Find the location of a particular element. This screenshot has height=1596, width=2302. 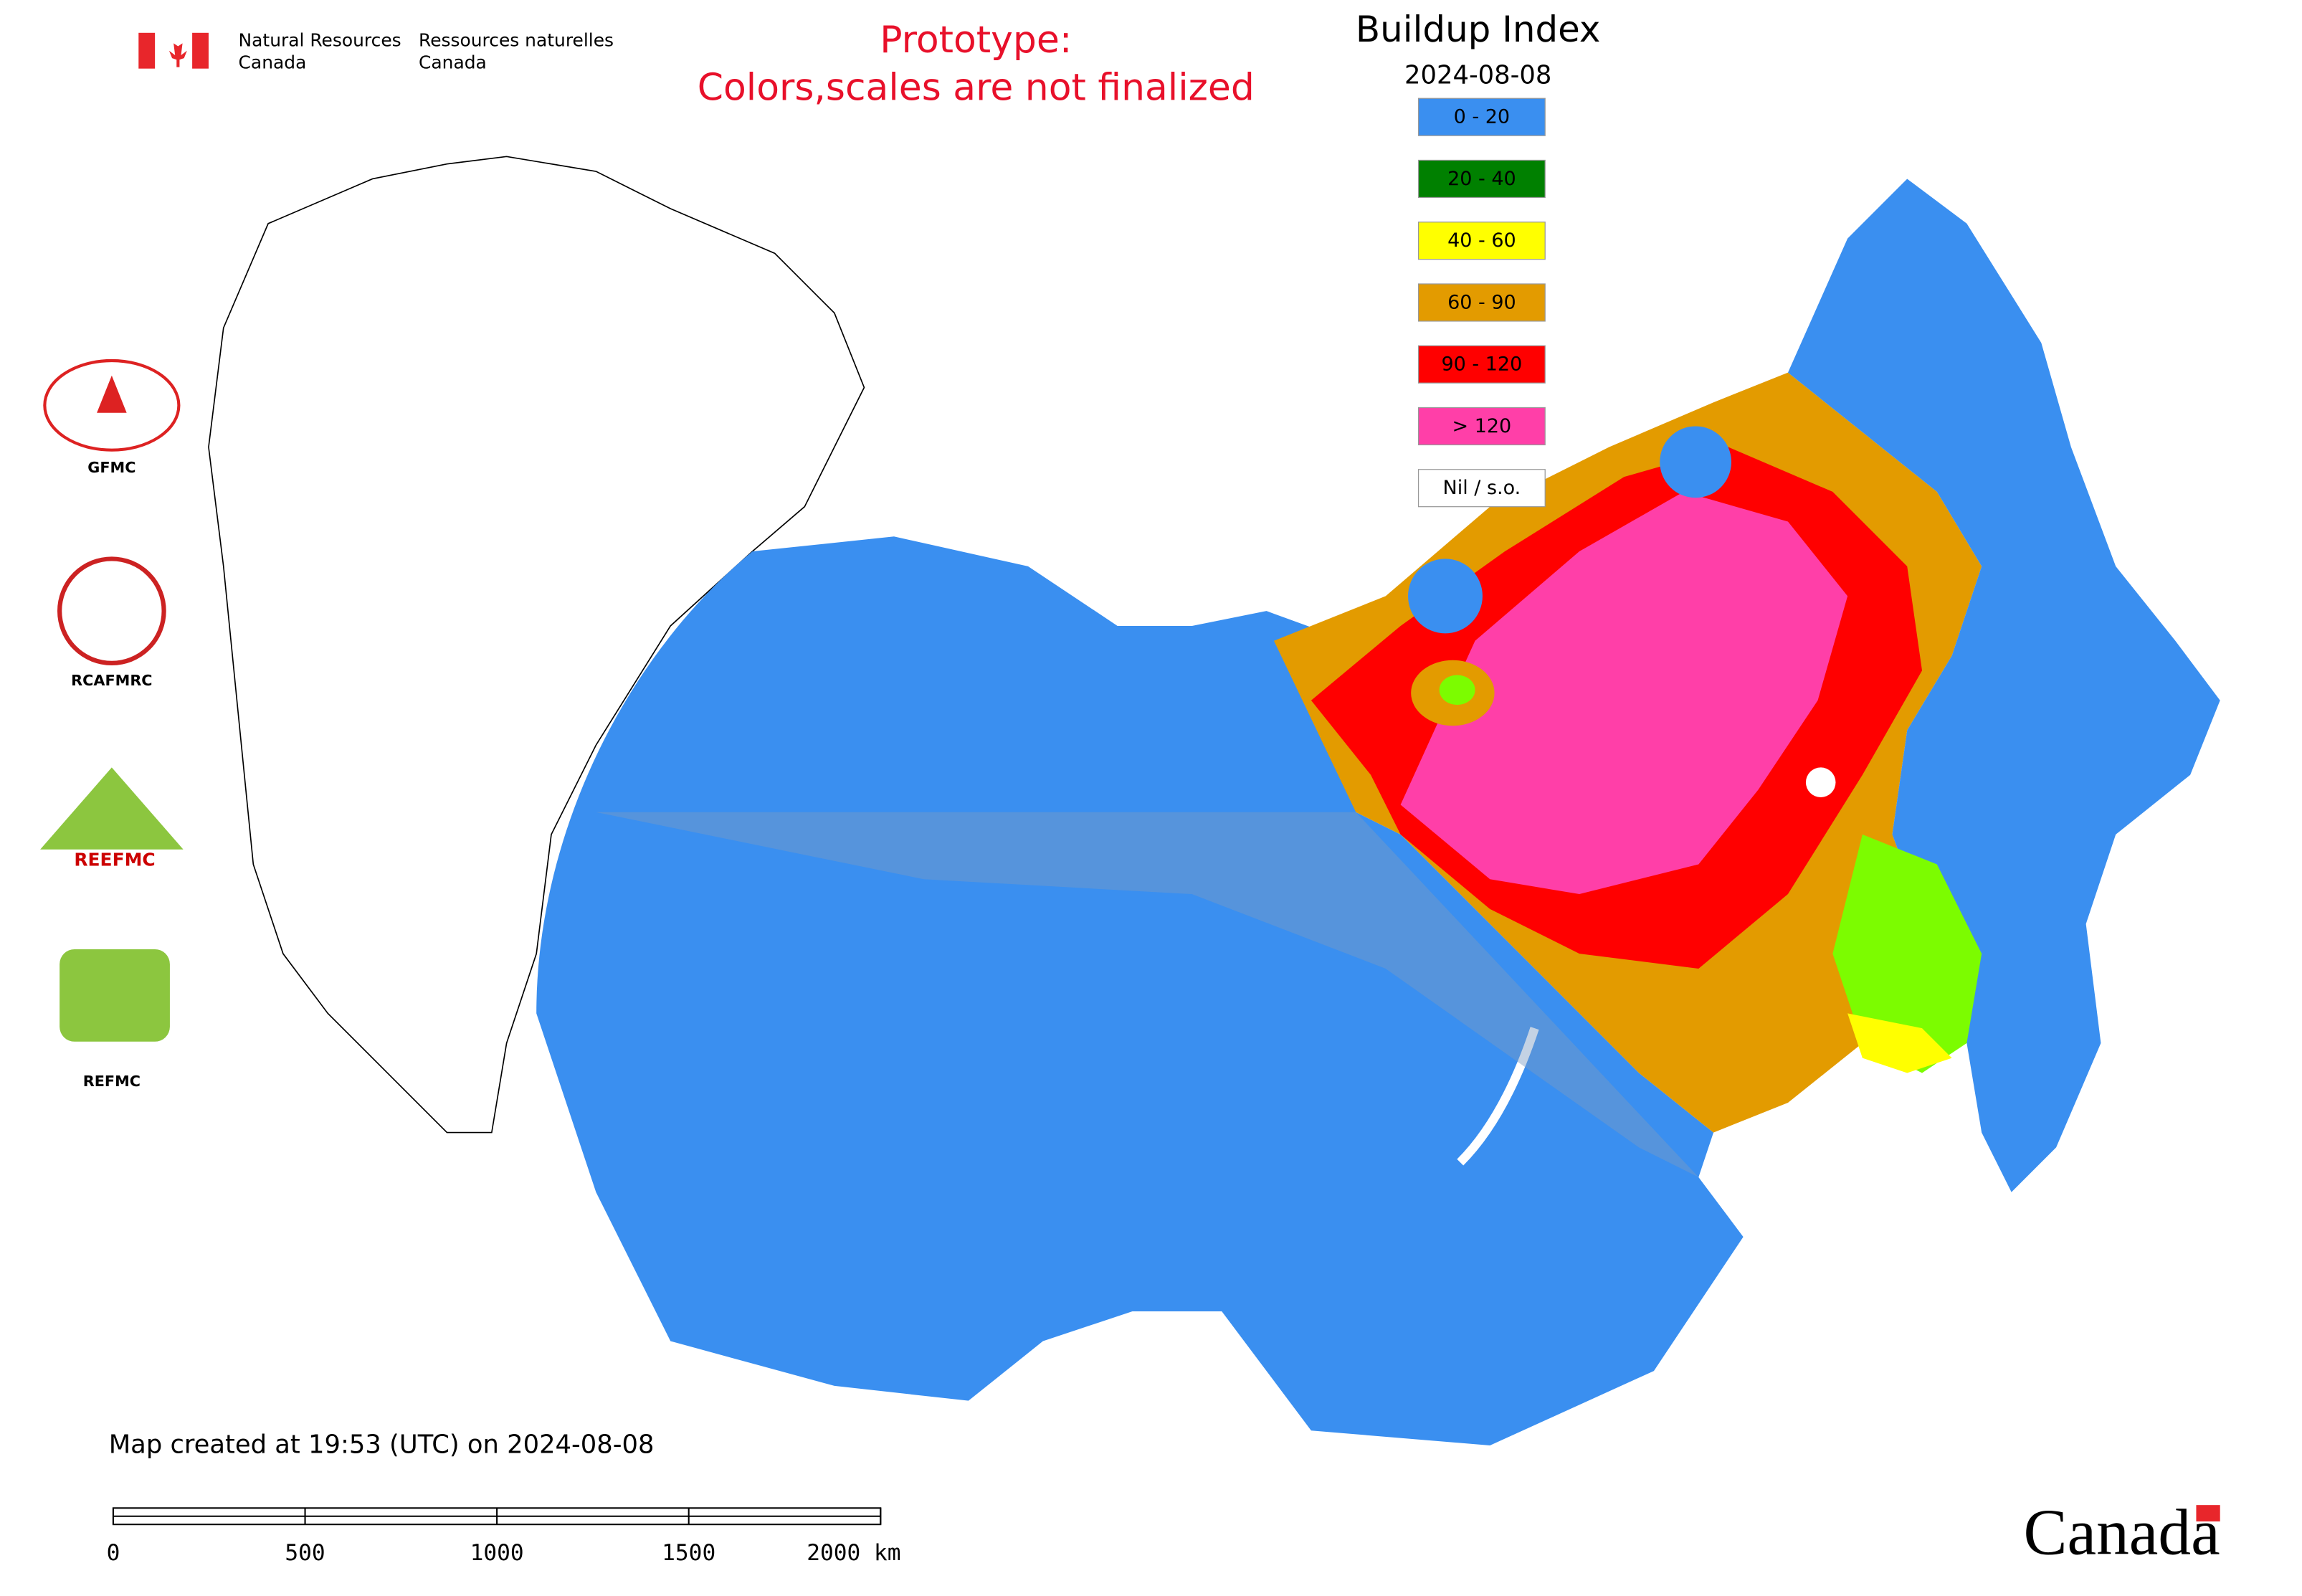

legend-label: 40 - 60 is located at coordinates (1481, 240).